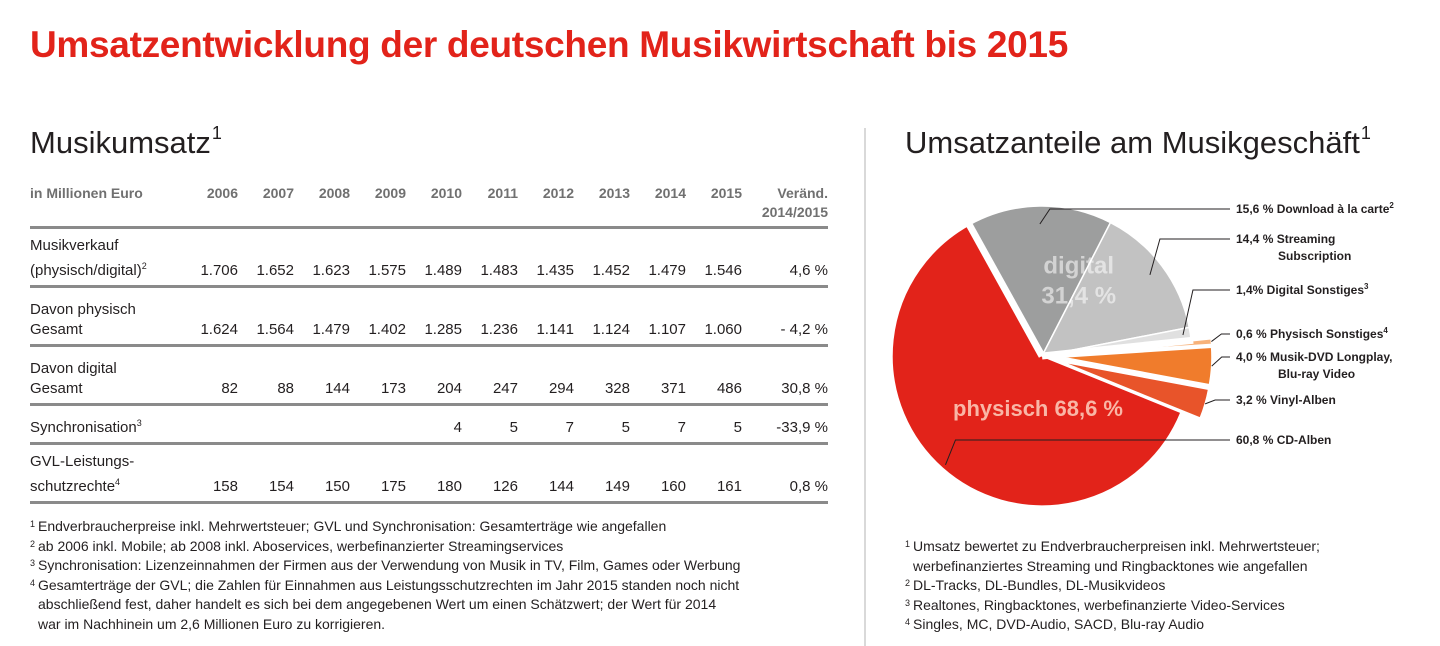  Describe the element at coordinates (1132, 142) in the screenshot. I see `pie-section-title-text: Umsatzanteile am Musikgeschäft` at that location.